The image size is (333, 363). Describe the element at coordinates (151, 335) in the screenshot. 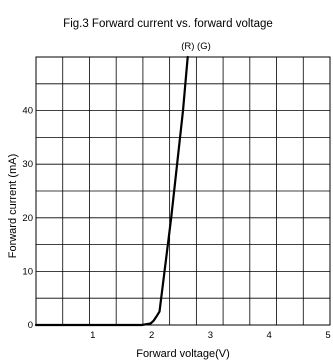

I see `x-tick-label: 2` at that location.